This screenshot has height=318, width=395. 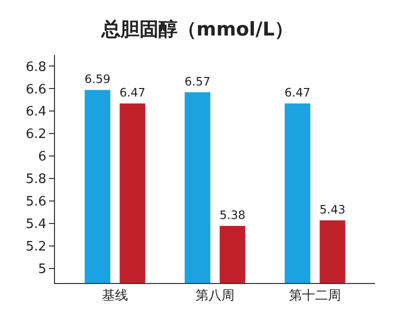 What do you see at coordinates (315, 296) in the screenshot?
I see `x-tick-label: 第十二周` at bounding box center [315, 296].